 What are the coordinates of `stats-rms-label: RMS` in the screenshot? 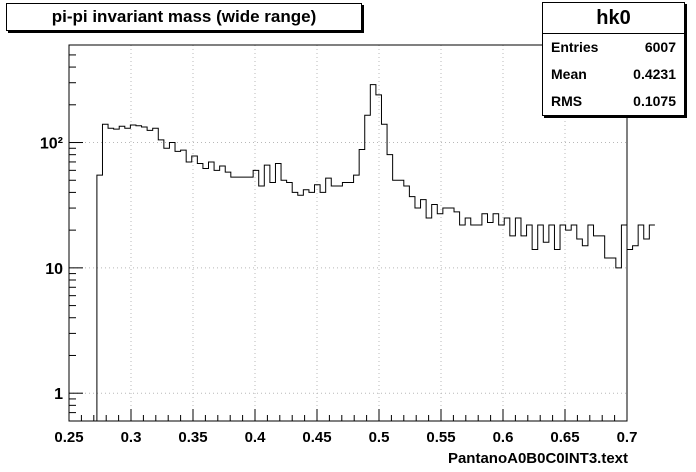 It's located at (567, 101).